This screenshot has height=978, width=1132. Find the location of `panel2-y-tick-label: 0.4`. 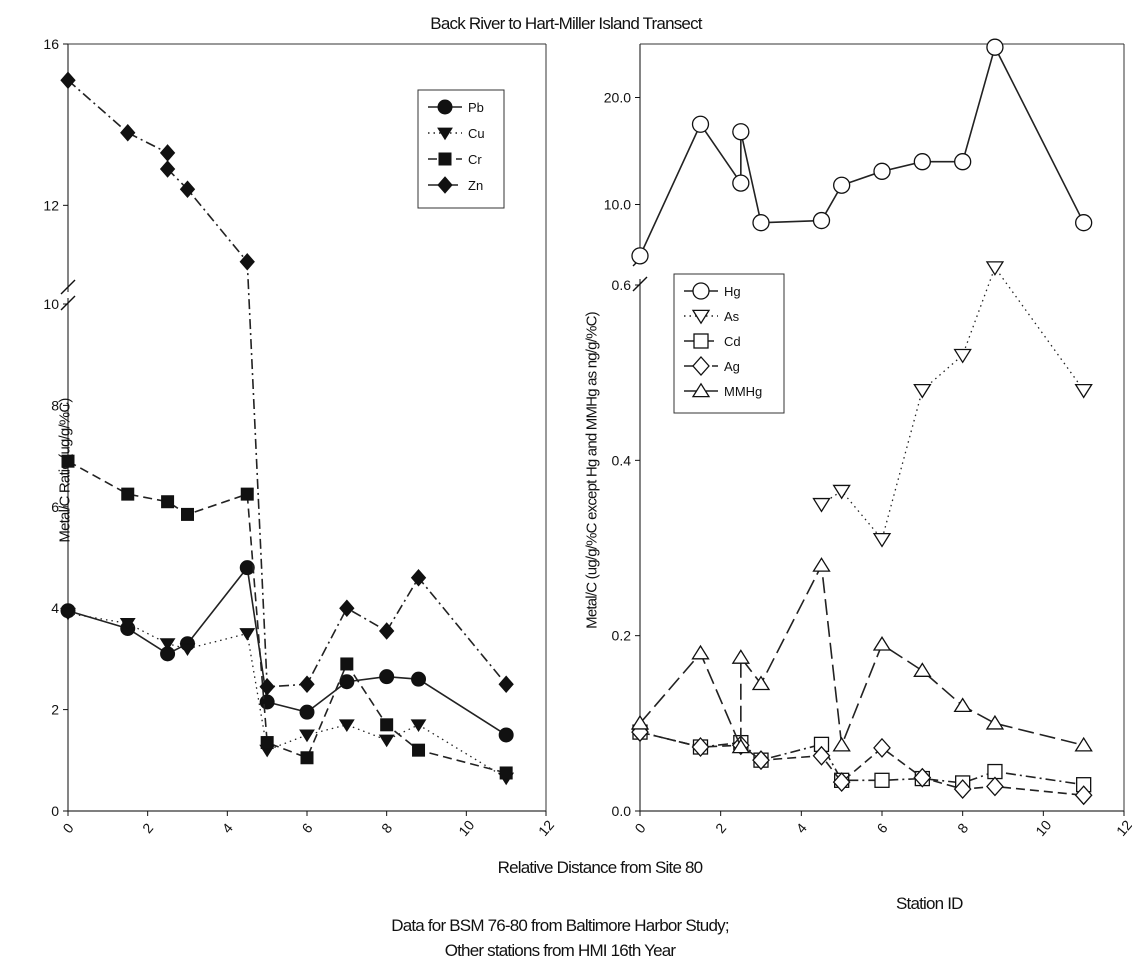

panel2-y-tick-label: 0.4 is located at coordinates (622, 460).